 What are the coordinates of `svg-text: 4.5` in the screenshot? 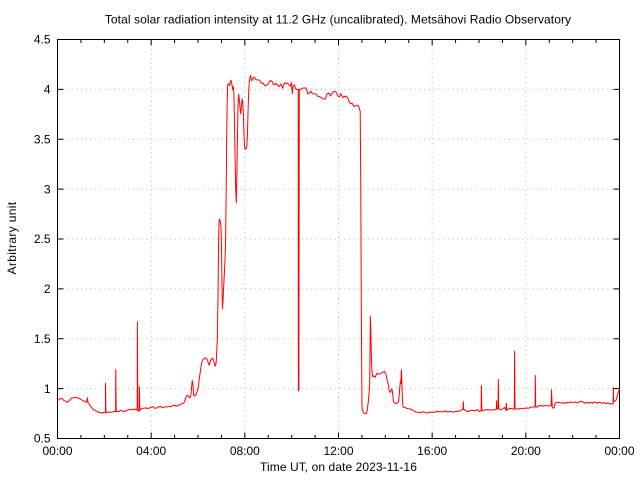 It's located at (42, 40).